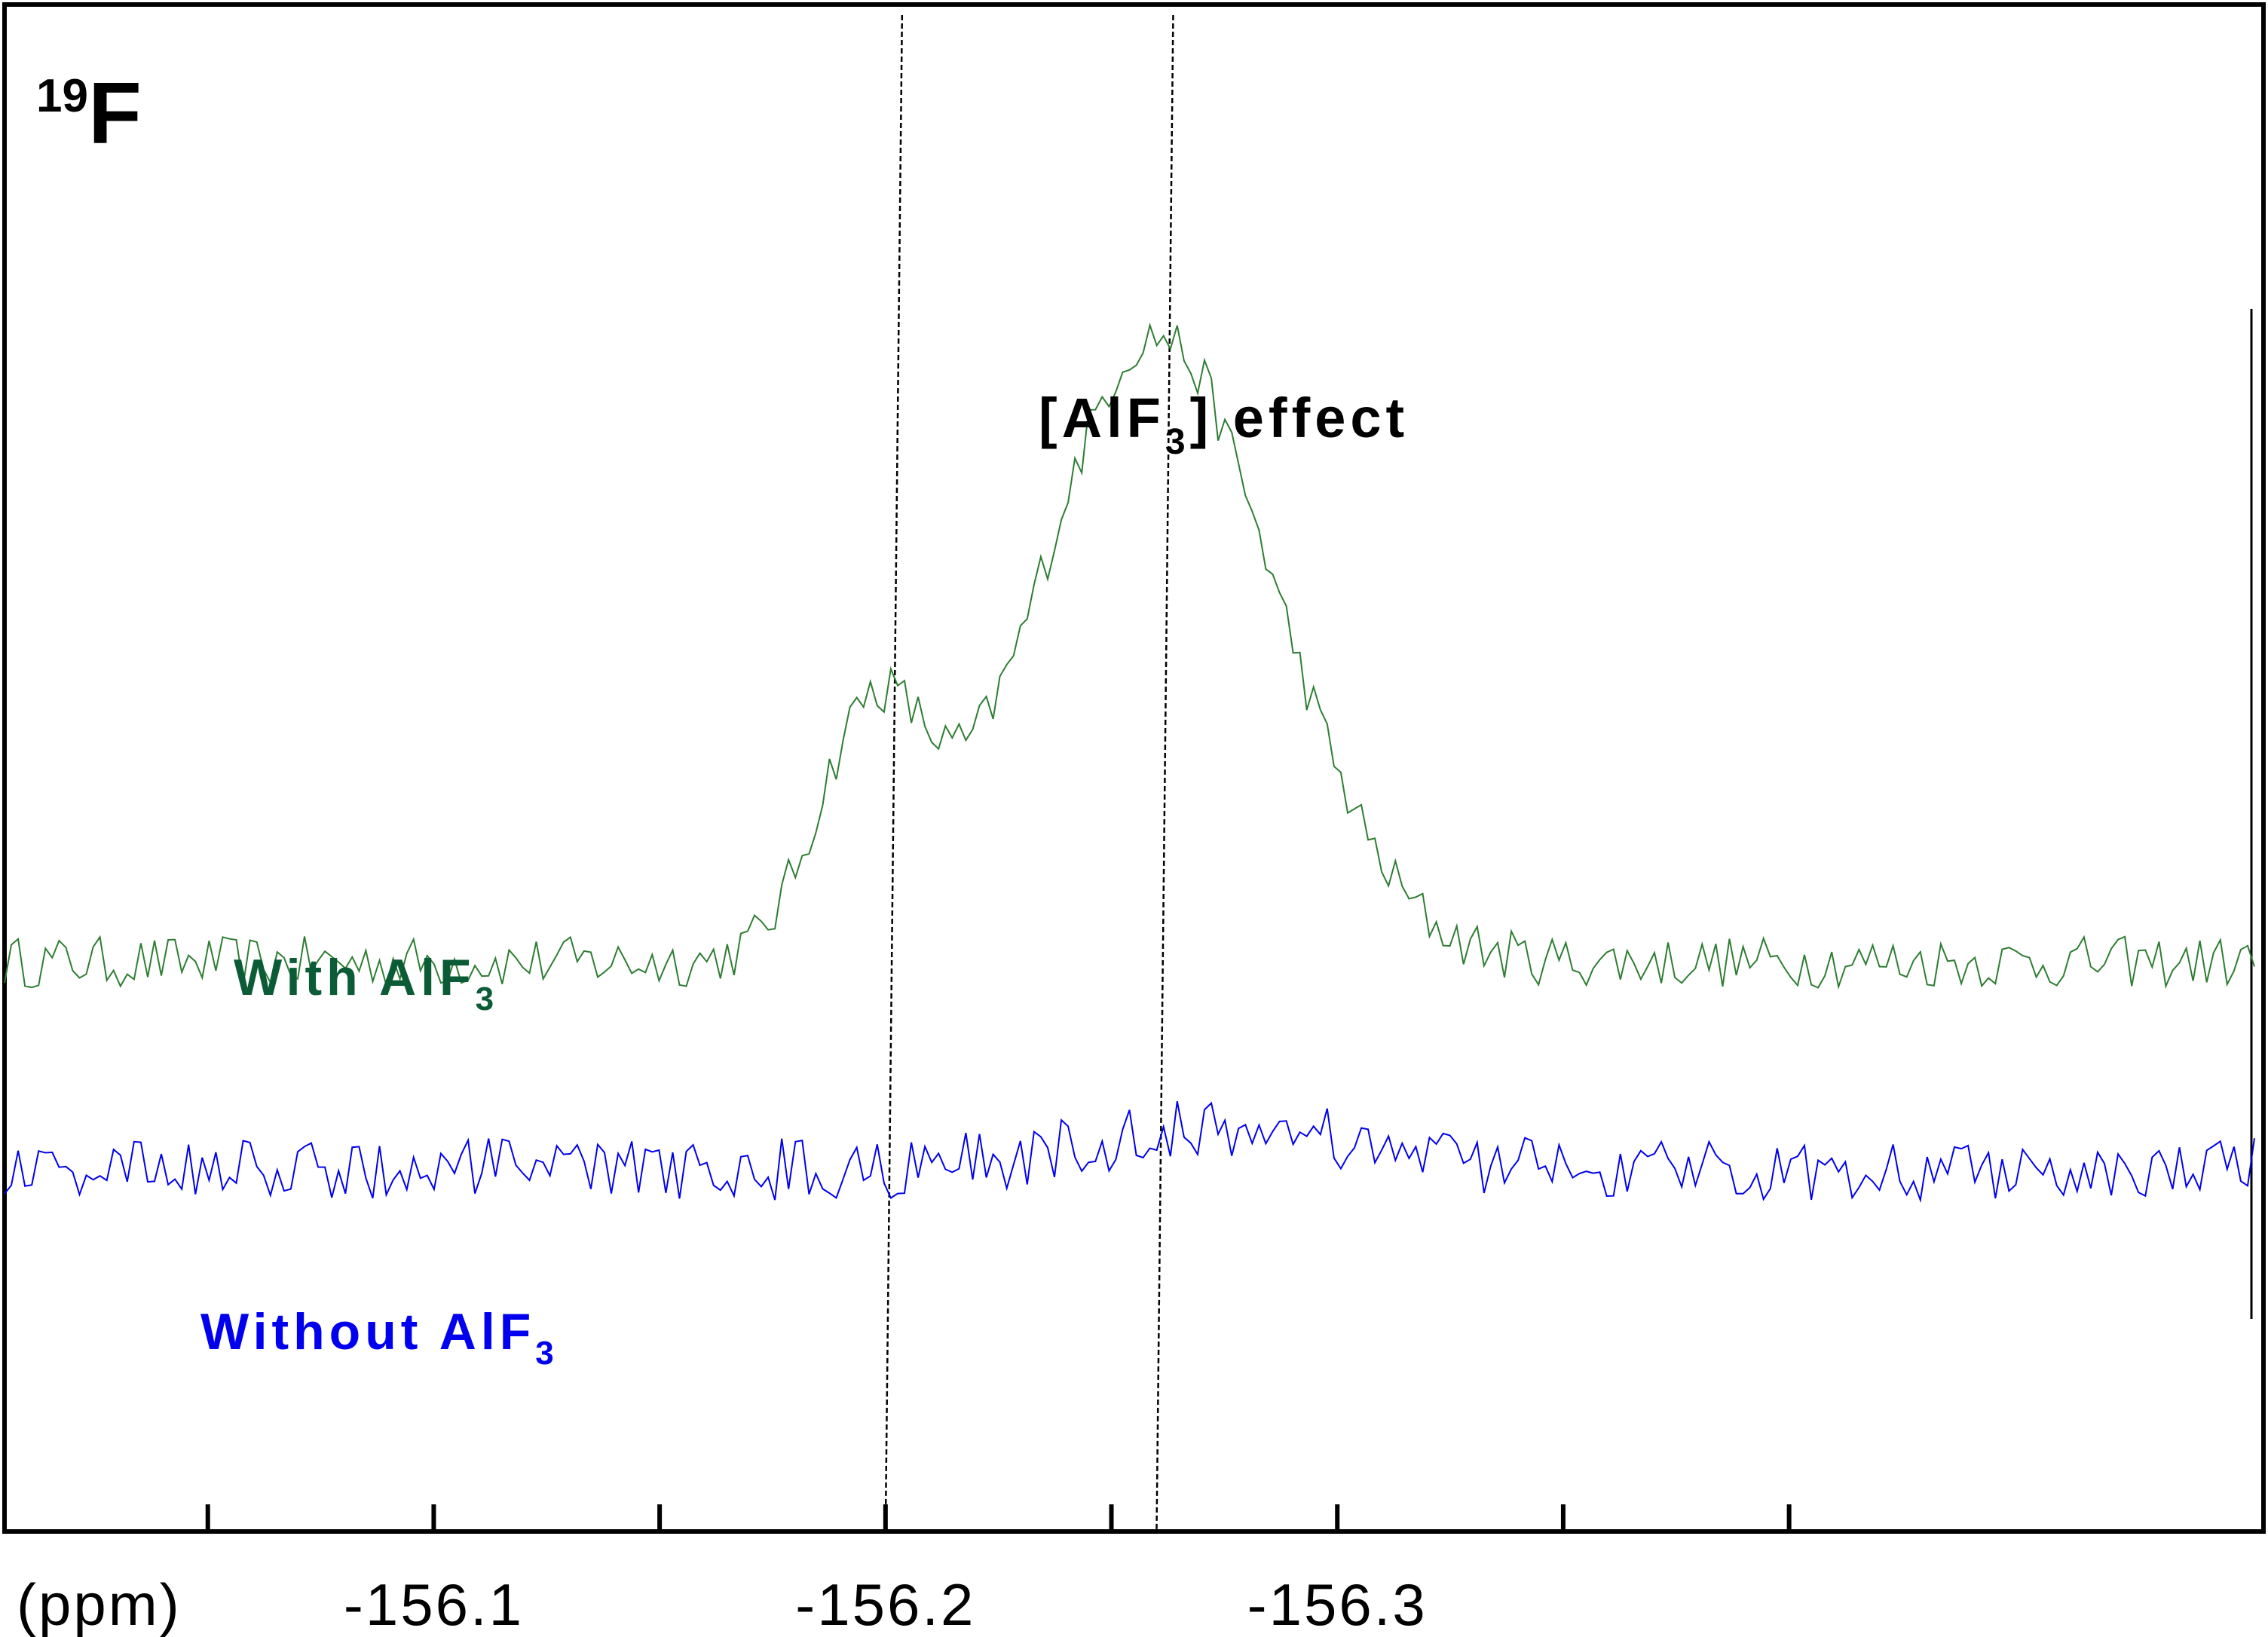  I want to click on series-label-without-sub: 3, so click(547, 1353).